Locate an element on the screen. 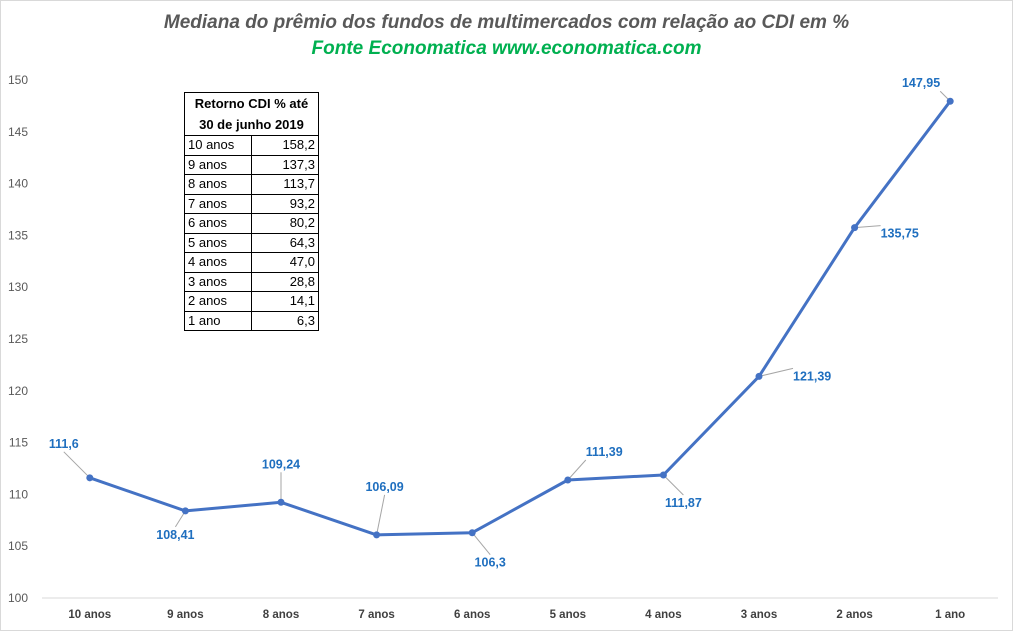 The height and width of the screenshot is (631, 1013). y-tick-label: 150 is located at coordinates (18, 80).